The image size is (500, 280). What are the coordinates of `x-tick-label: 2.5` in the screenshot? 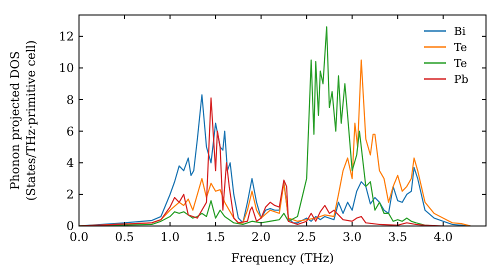 It's located at (306, 237).